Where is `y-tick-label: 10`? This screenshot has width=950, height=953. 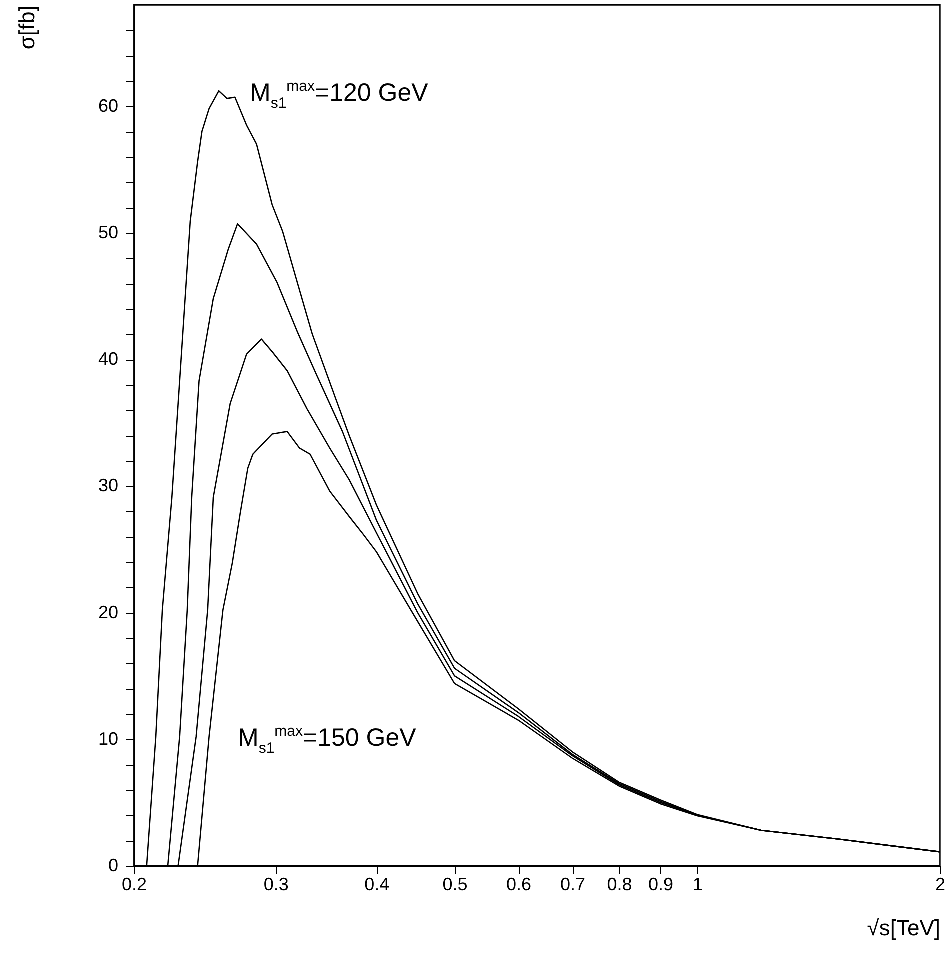
y-tick-label: 10 is located at coordinates (108, 738).